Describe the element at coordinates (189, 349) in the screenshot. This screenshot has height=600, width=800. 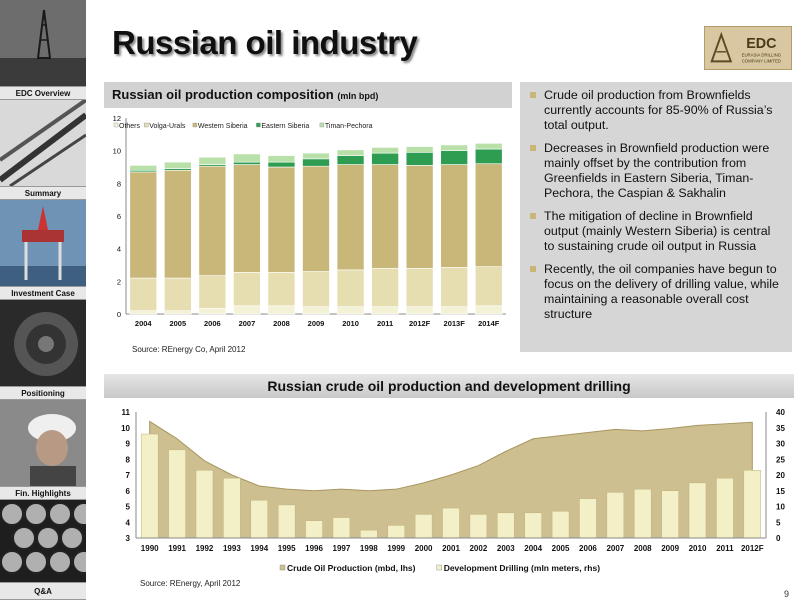
I see `chart1-source: Source: REnergy Co, April 2012` at that location.